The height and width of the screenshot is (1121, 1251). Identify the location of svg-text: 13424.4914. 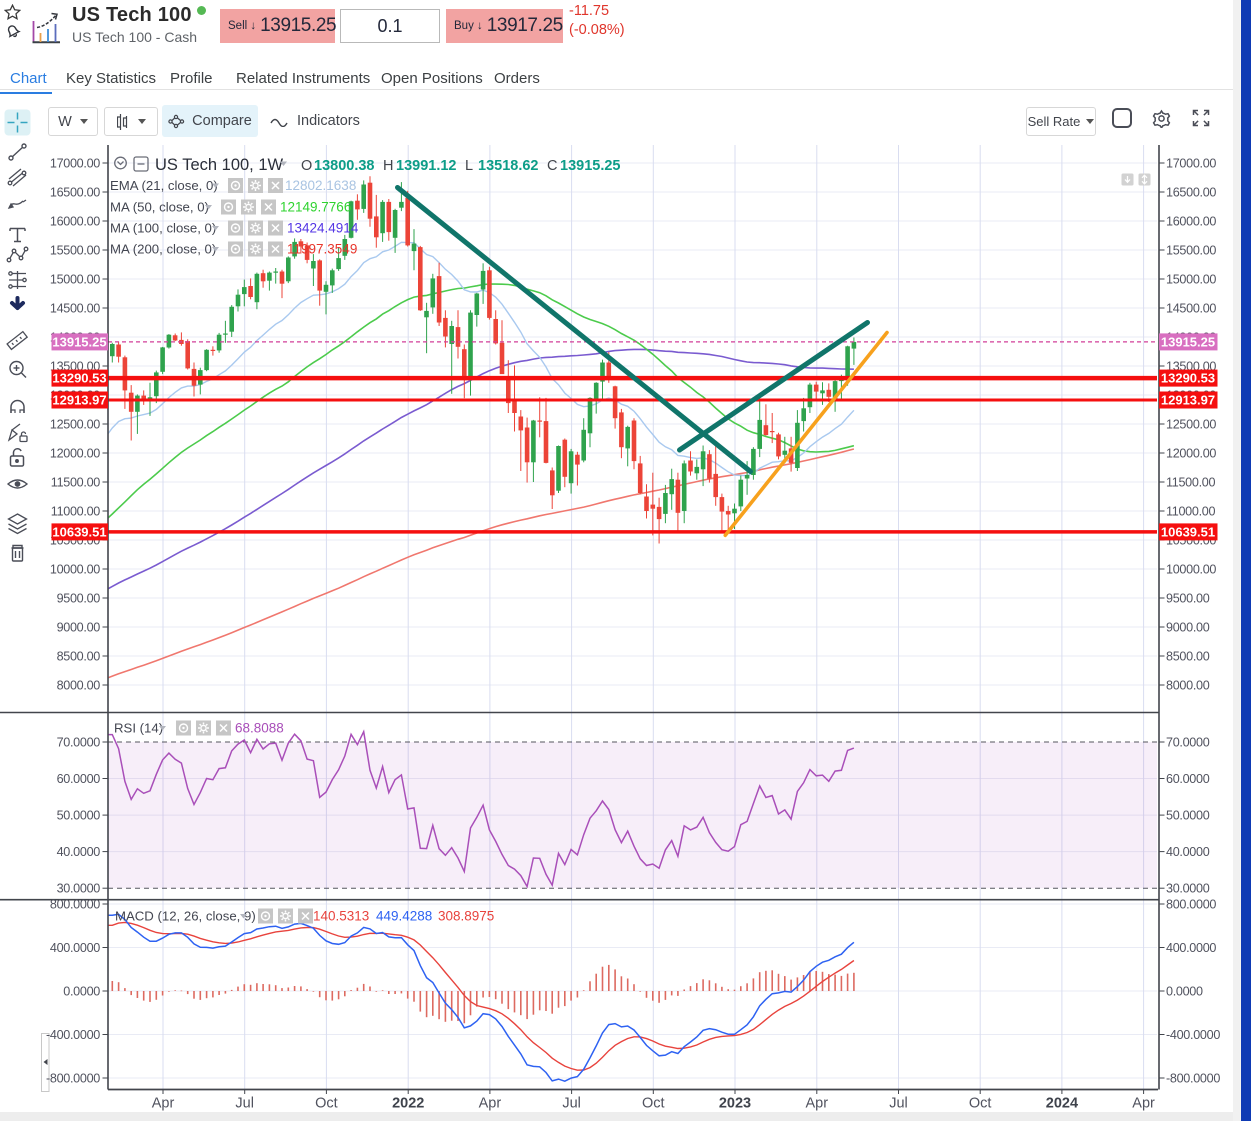
(323, 228).